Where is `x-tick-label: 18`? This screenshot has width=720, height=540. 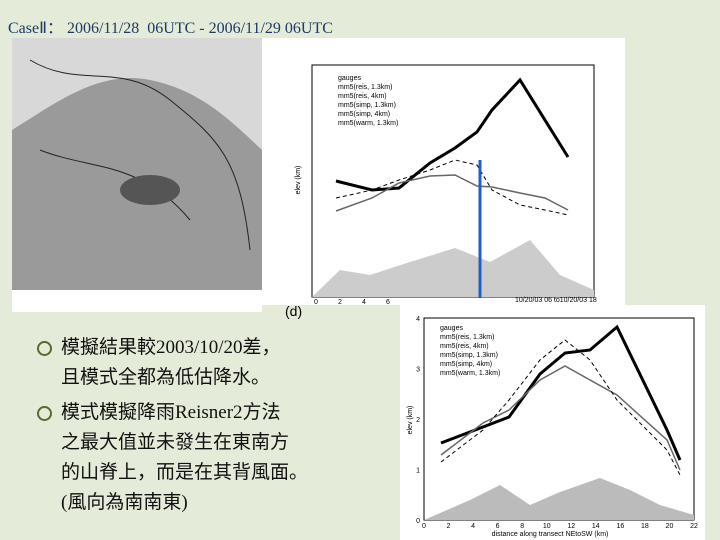
x-tick-label: 18 is located at coordinates (645, 526).